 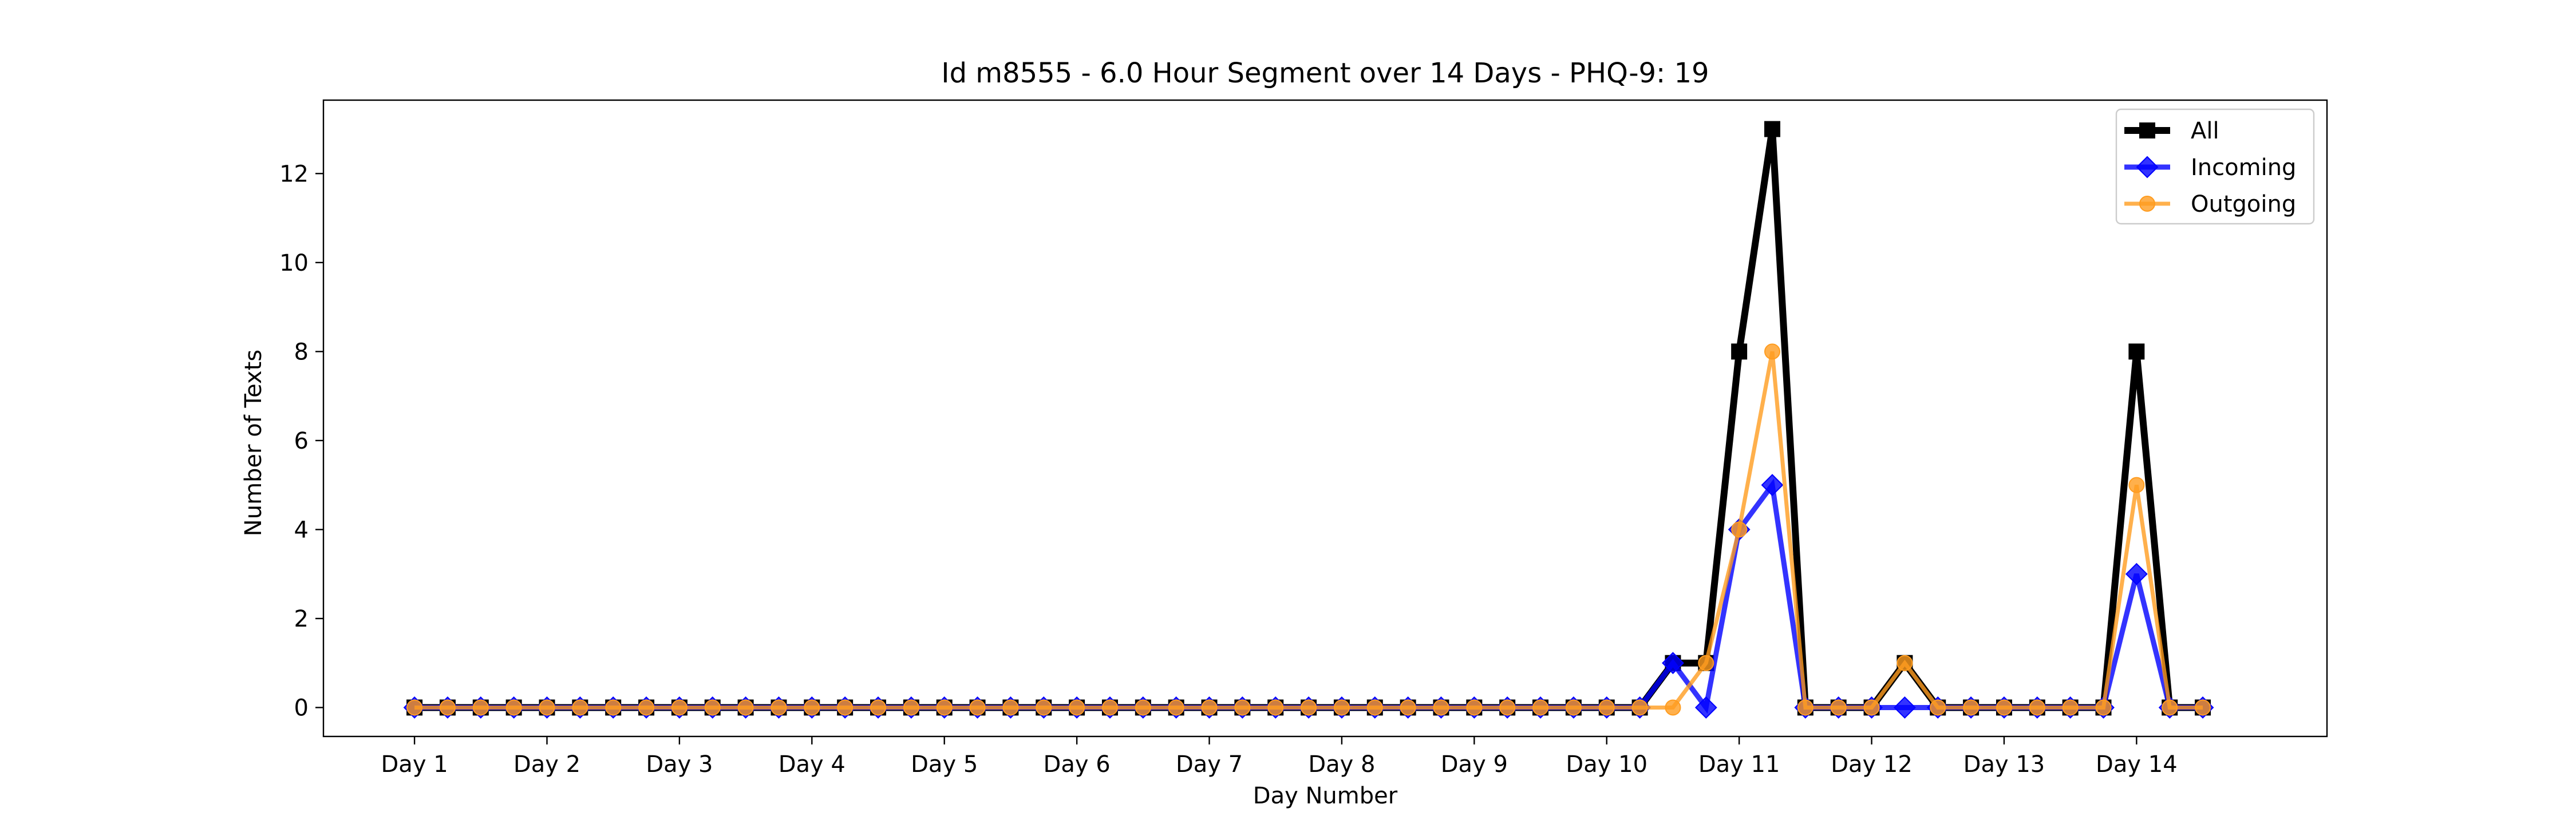 I want to click on x-tick-label: Day 5, so click(x=944, y=764).